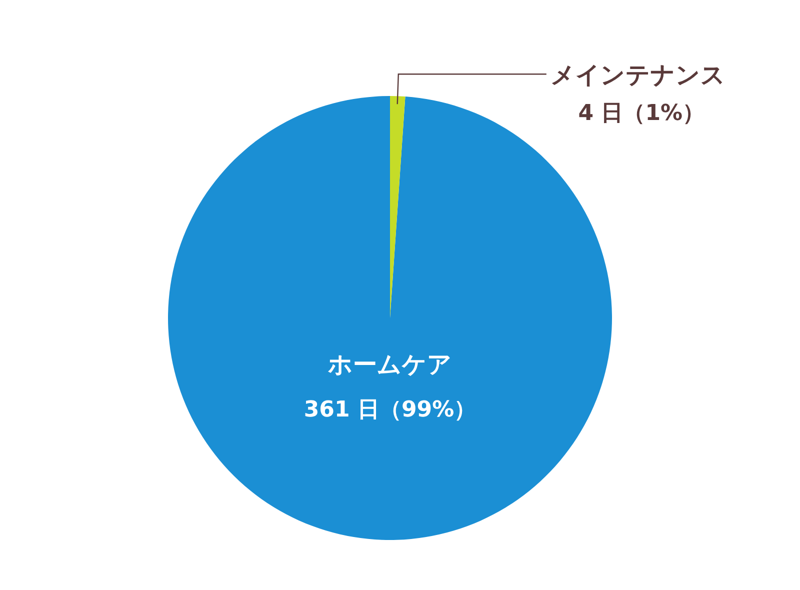 Image resolution: width=800 pixels, height=590 pixels. What do you see at coordinates (389, 364) in the screenshot?
I see `slice-label: ホームケア` at bounding box center [389, 364].